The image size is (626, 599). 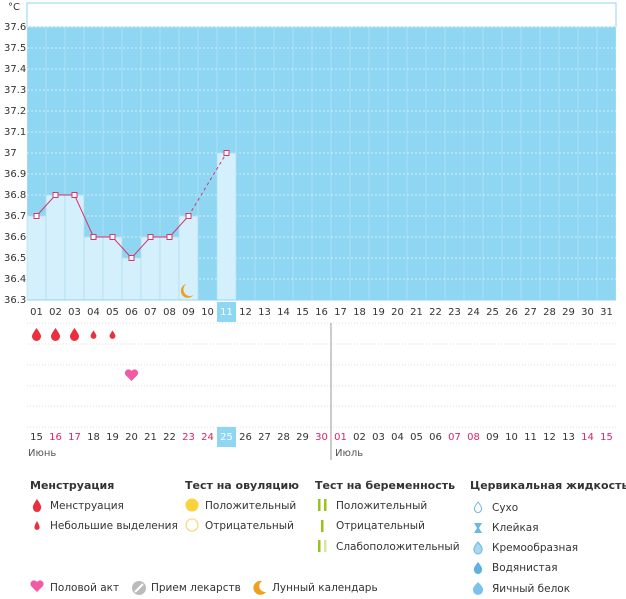 I want to click on legend-item: Прием лекарств, so click(x=196, y=588).